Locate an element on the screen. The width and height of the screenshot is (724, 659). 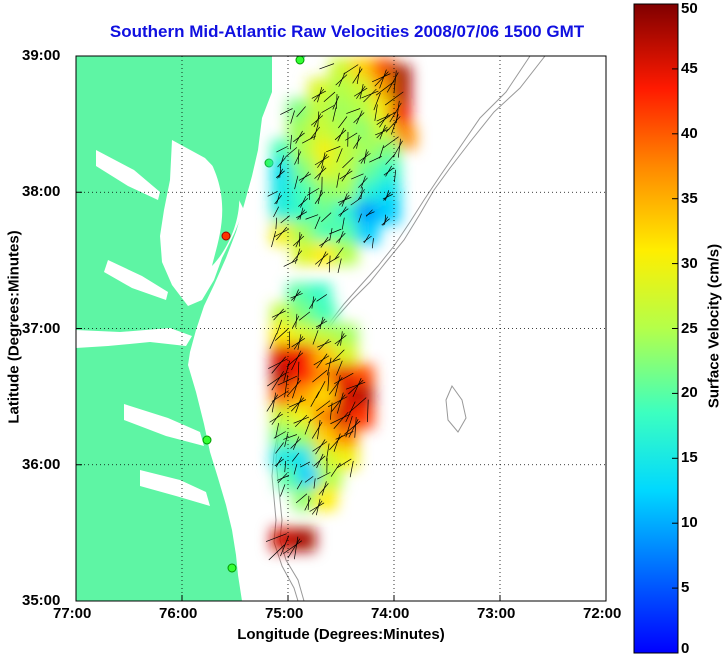
rappahannock-river is located at coordinates (136, 280).